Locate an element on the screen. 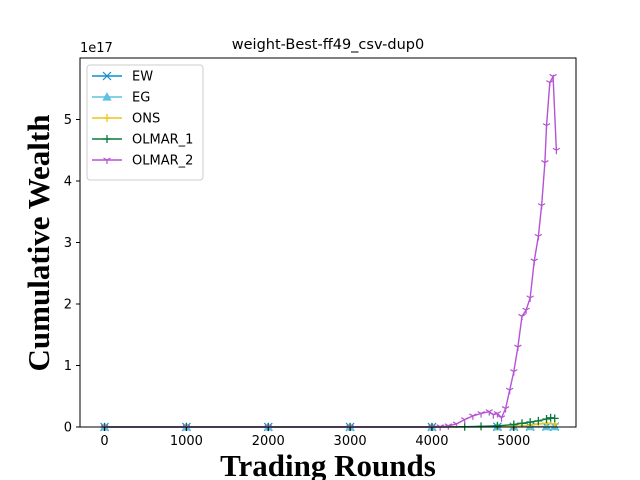 This screenshot has width=640, height=480. y-tick-label: 3 is located at coordinates (68, 243).